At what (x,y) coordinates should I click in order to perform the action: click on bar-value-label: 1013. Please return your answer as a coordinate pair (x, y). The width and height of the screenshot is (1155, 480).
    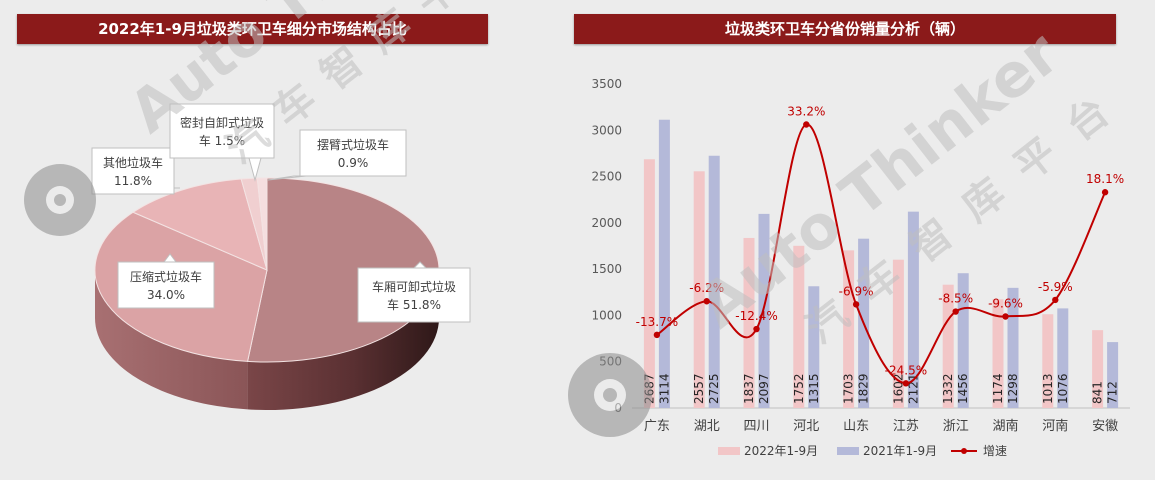
    Looking at the image, I should click on (1048, 388).